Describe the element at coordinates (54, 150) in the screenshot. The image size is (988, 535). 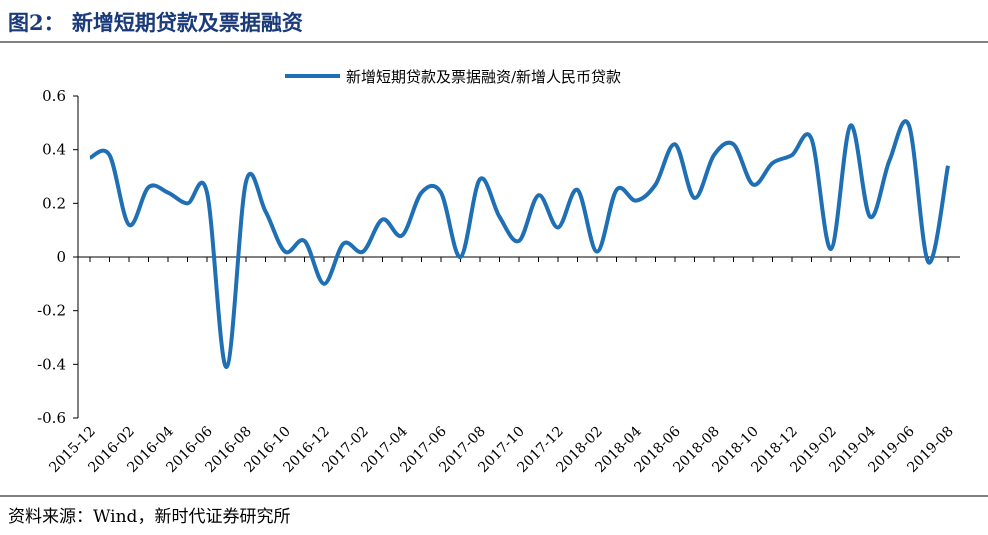
I see `y-tick-label: 0.4` at that location.